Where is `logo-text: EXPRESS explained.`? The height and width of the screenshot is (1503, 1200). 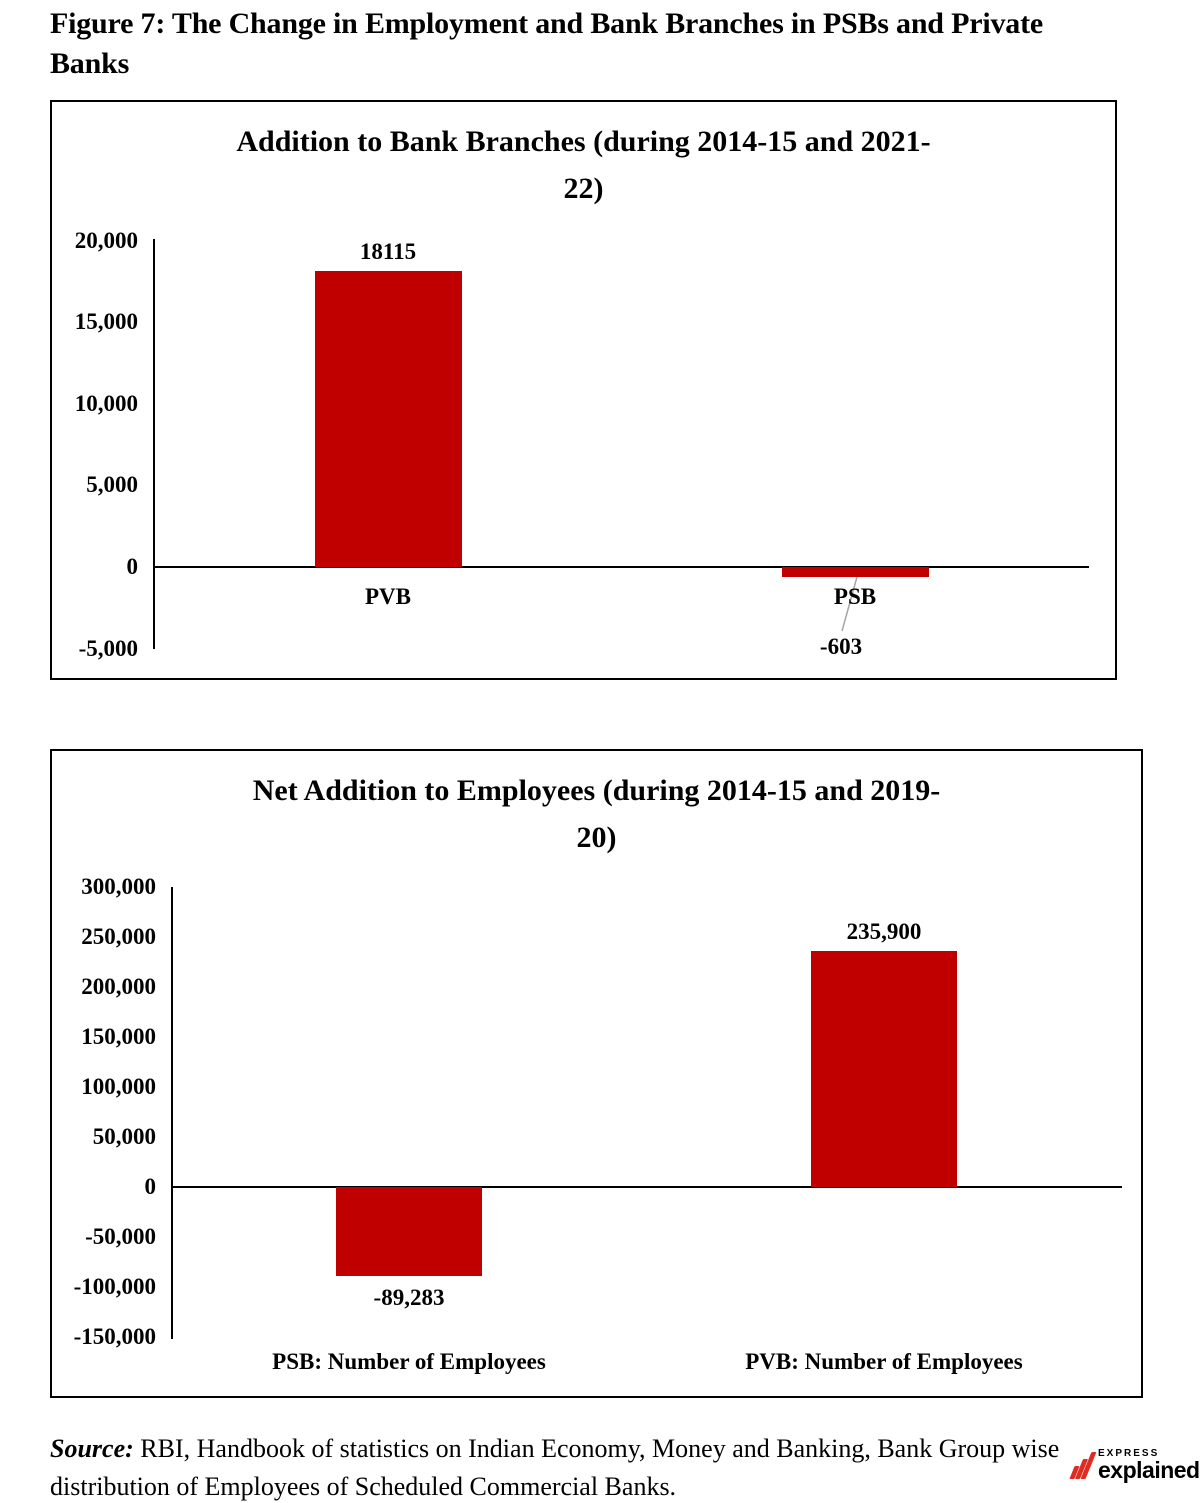 logo-text: EXPRESS explained. is located at coordinates (1149, 1465).